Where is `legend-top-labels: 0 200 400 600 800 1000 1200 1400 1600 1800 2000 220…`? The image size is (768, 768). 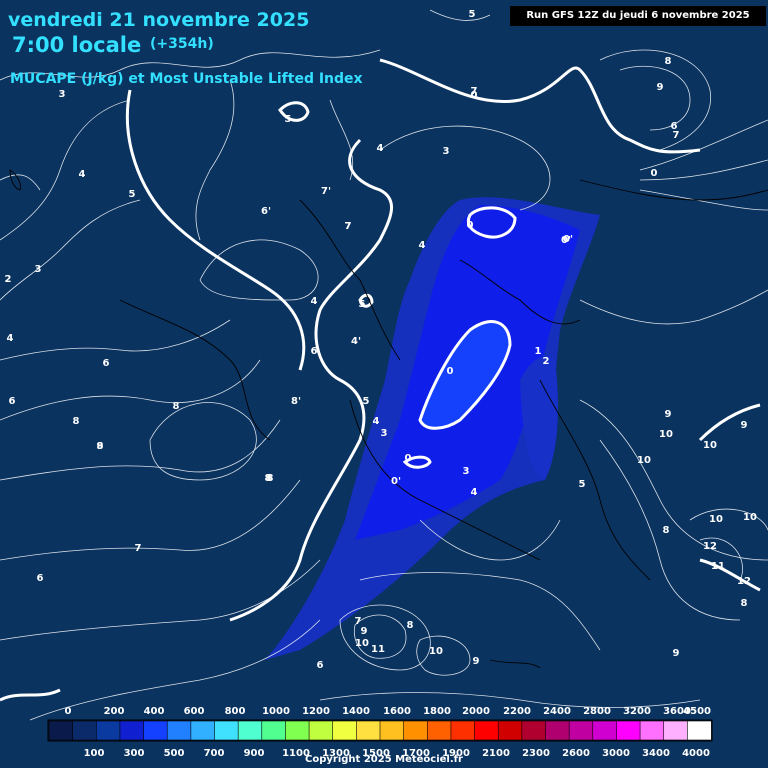 legend-top-labels: 0 200 400 600 800 1000 1200 1400 1600 1800 2000 220… is located at coordinates (388, 711).